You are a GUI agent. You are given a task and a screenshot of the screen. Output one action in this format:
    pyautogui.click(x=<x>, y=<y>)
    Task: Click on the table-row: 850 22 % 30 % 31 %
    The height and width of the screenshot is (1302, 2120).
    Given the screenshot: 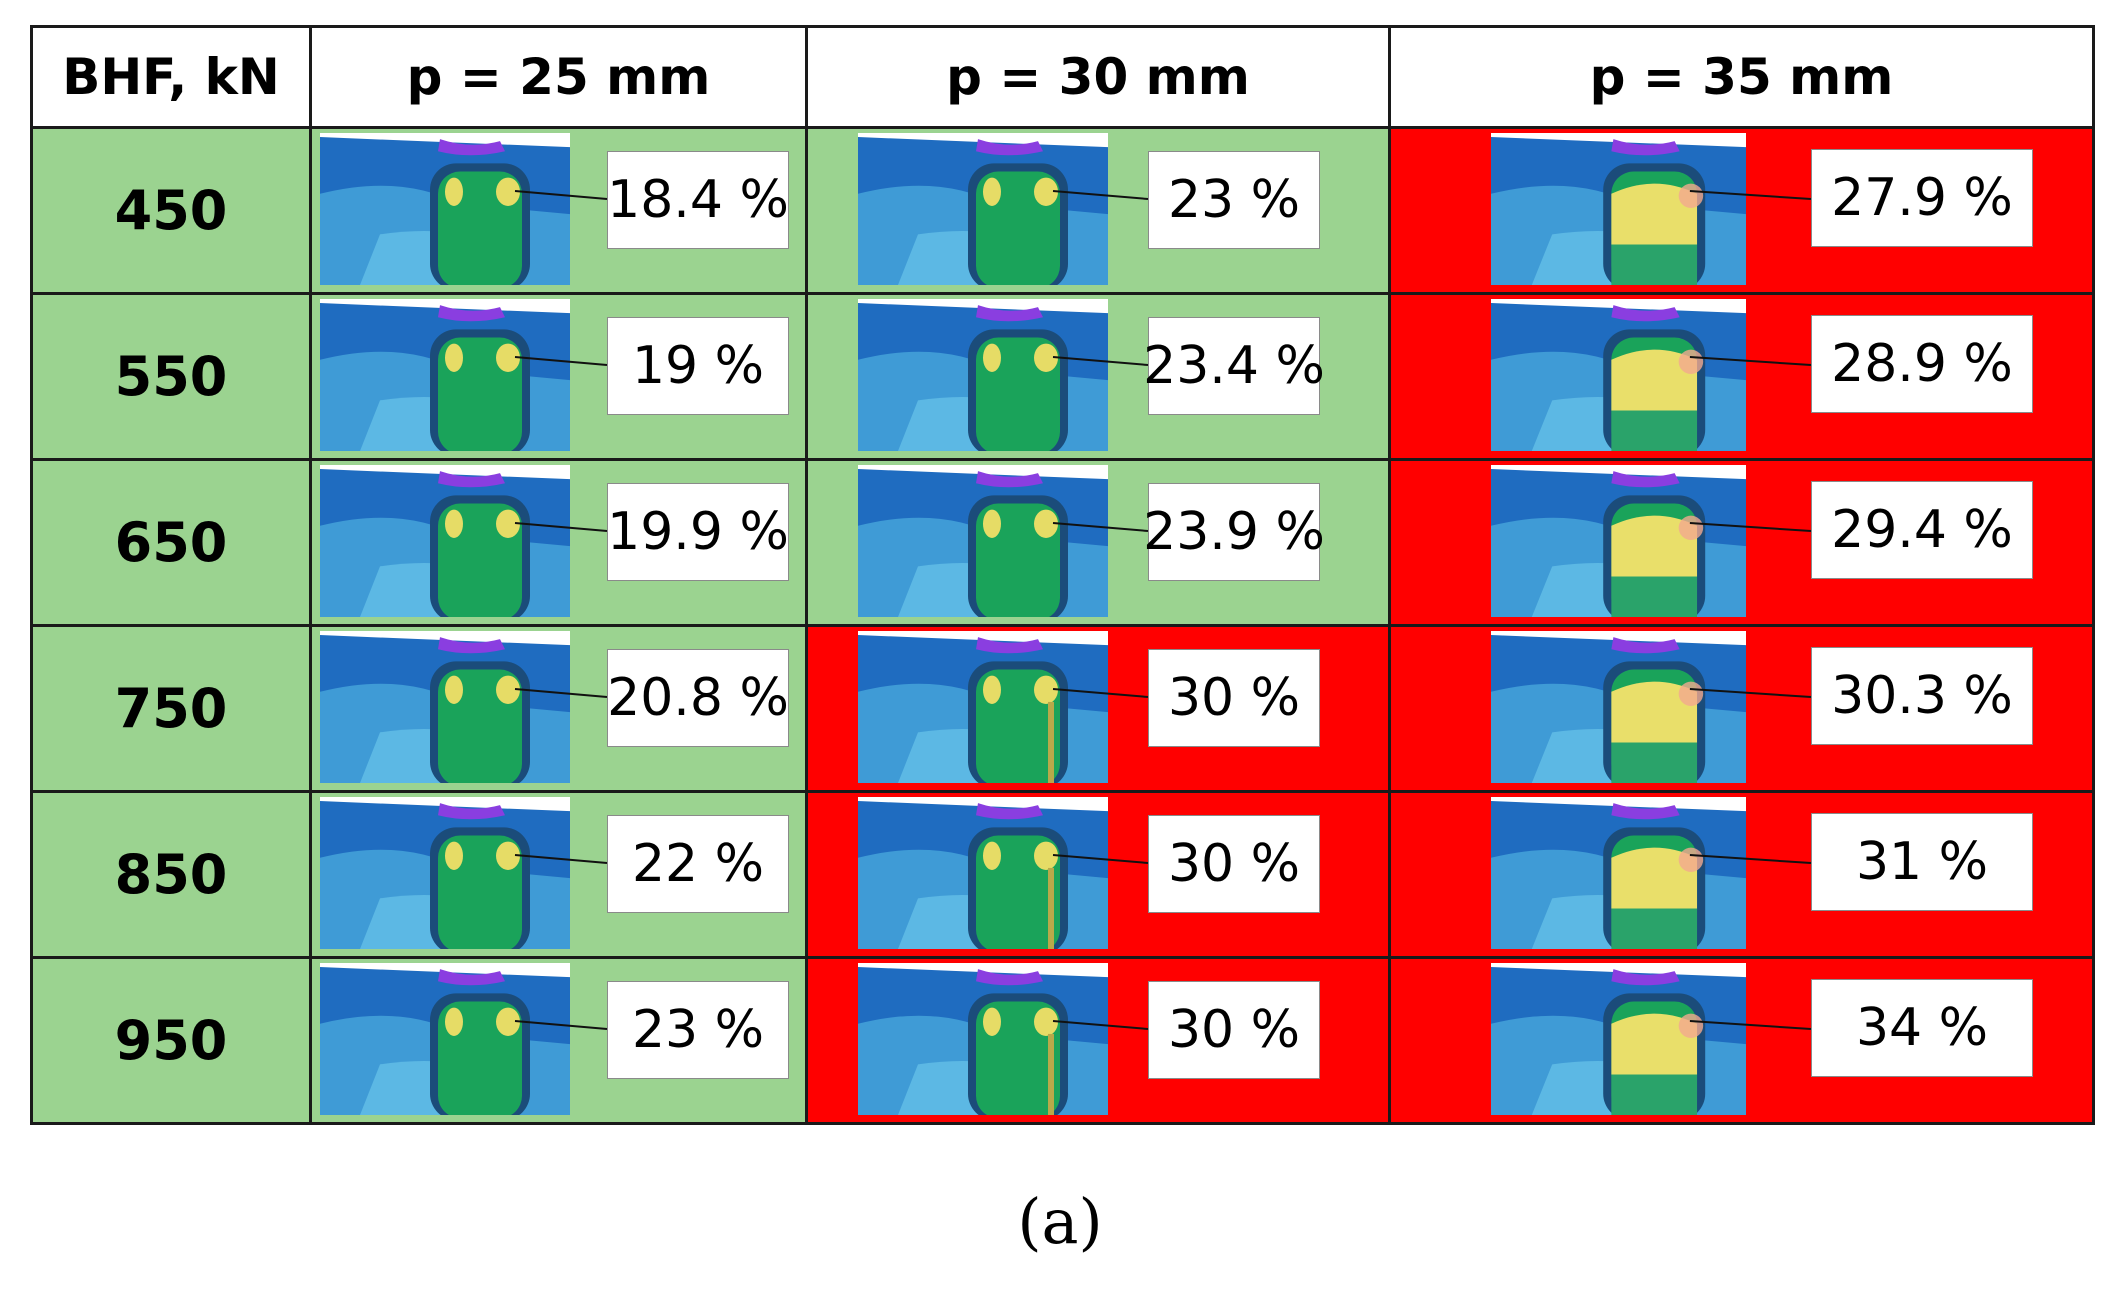 What is the action you would take?
    pyautogui.click(x=1062, y=874)
    